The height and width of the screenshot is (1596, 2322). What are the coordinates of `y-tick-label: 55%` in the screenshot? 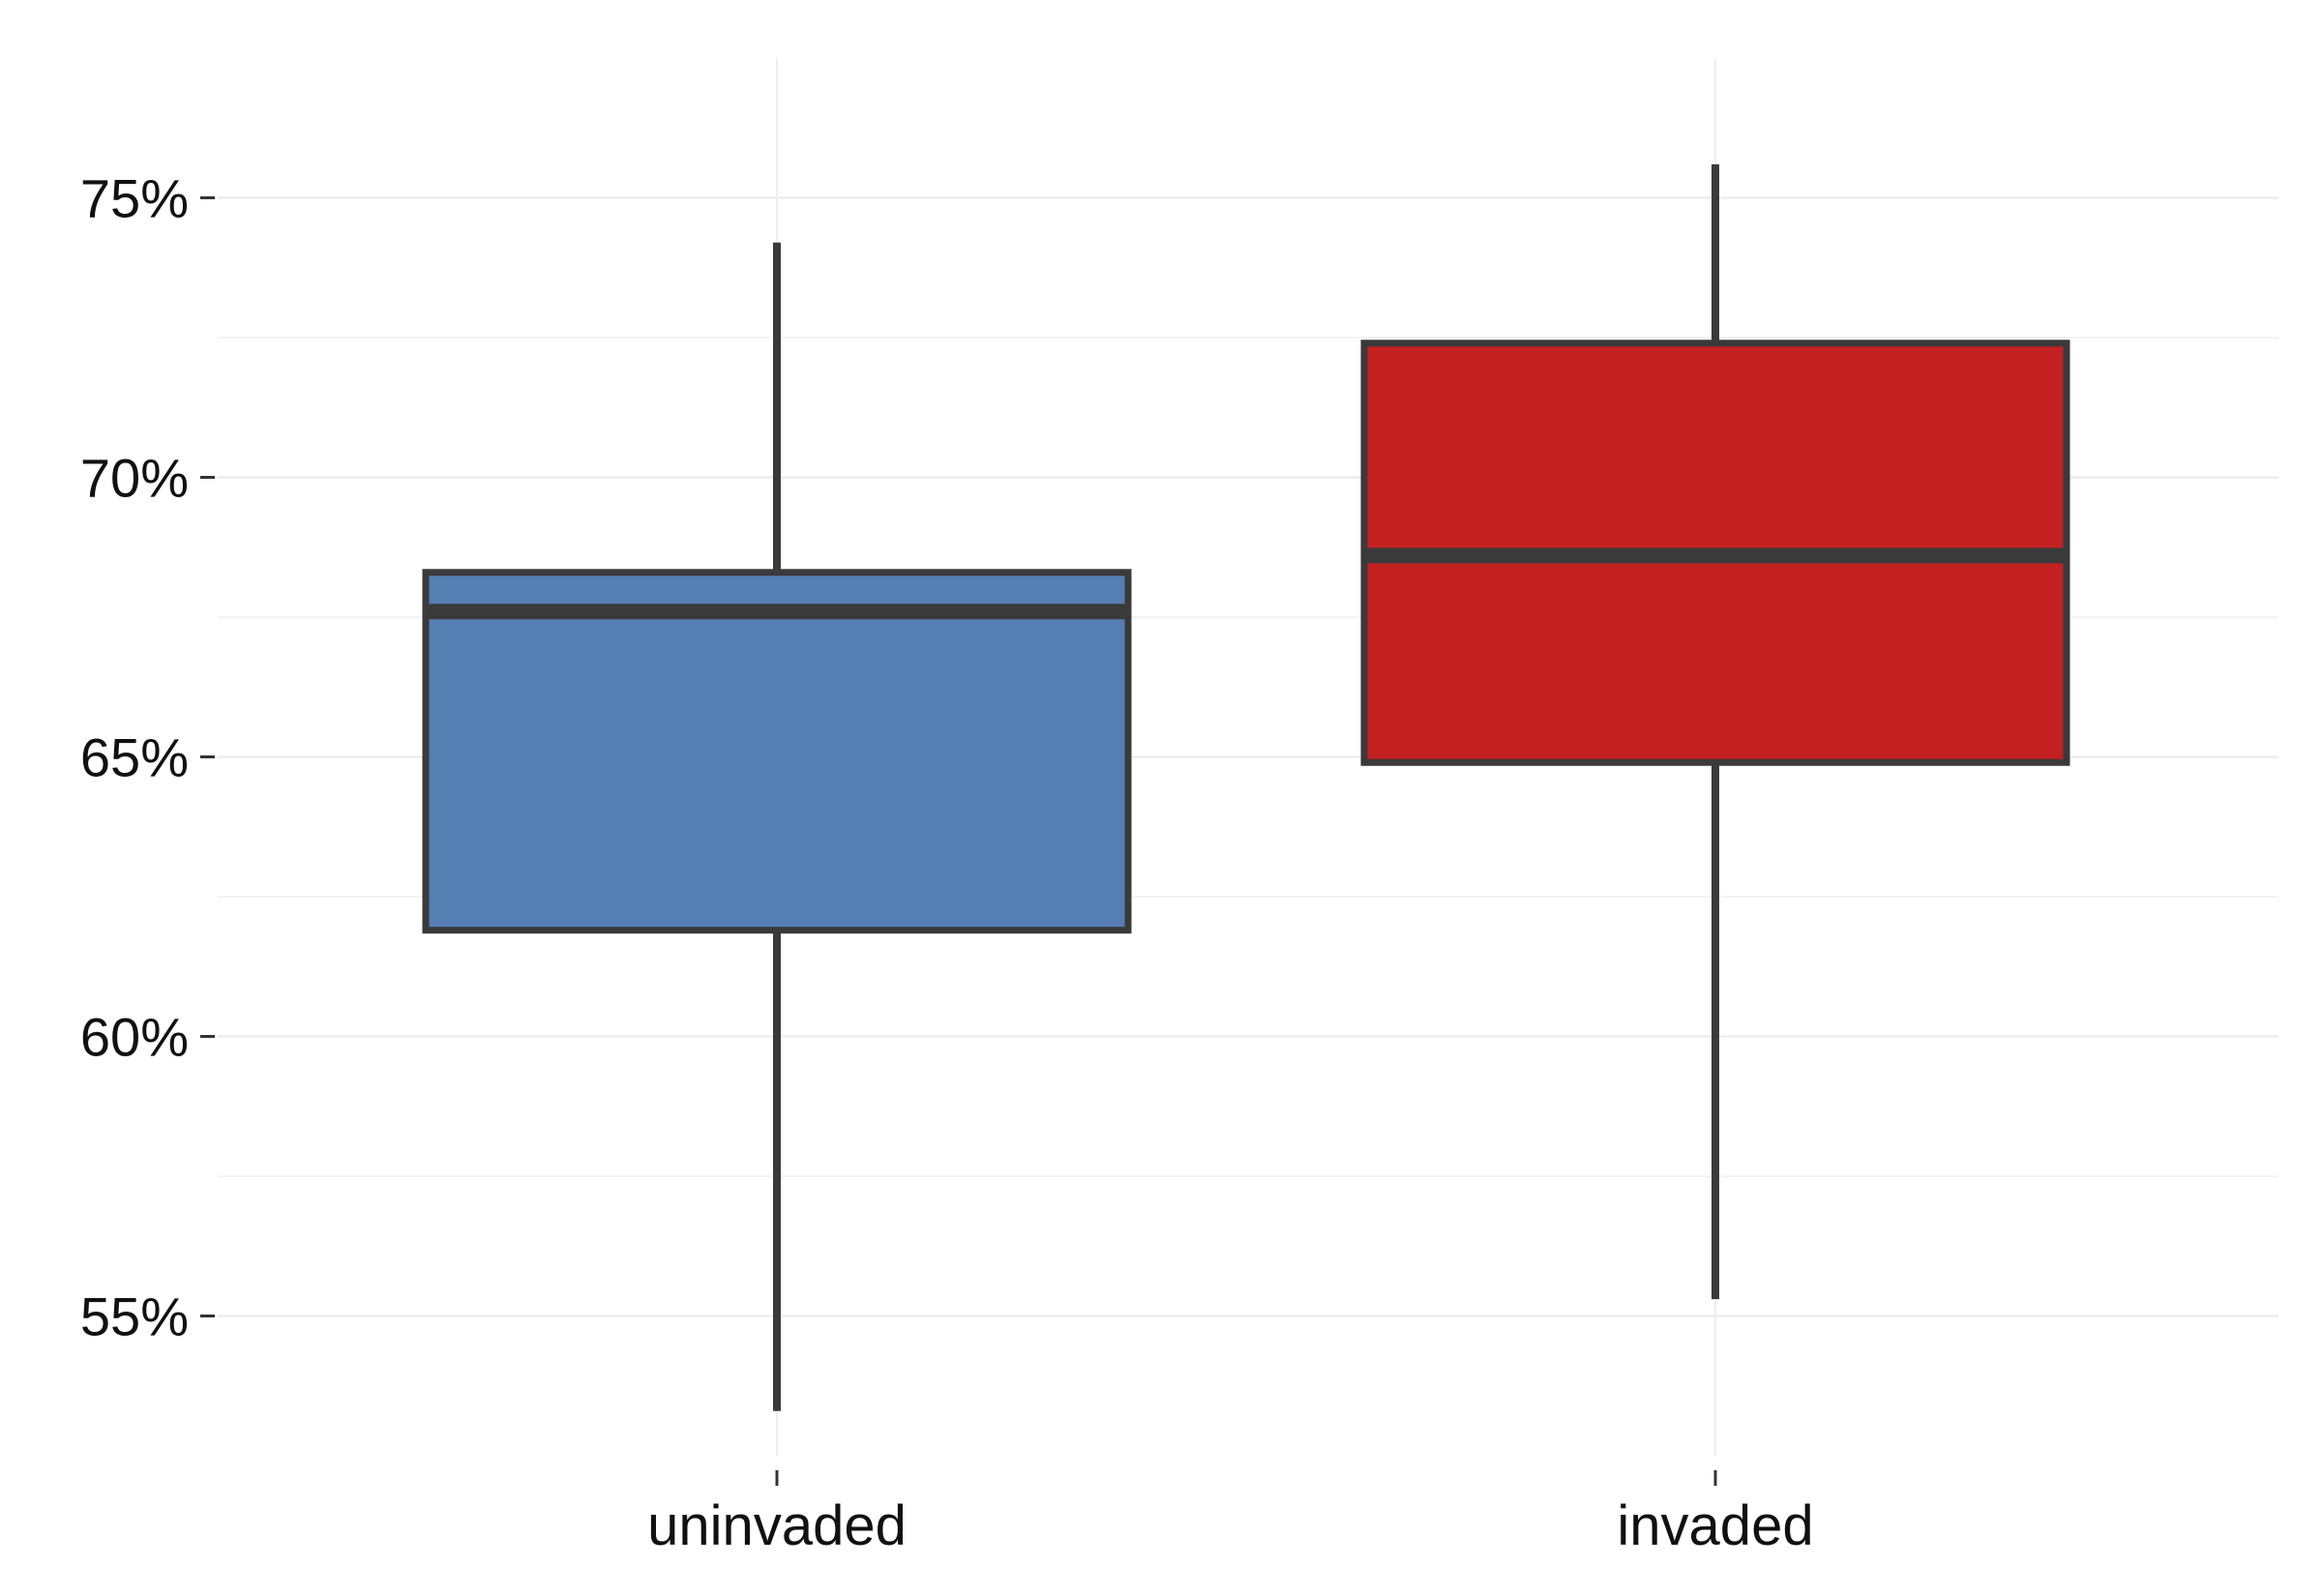 It's located at (134, 1316).